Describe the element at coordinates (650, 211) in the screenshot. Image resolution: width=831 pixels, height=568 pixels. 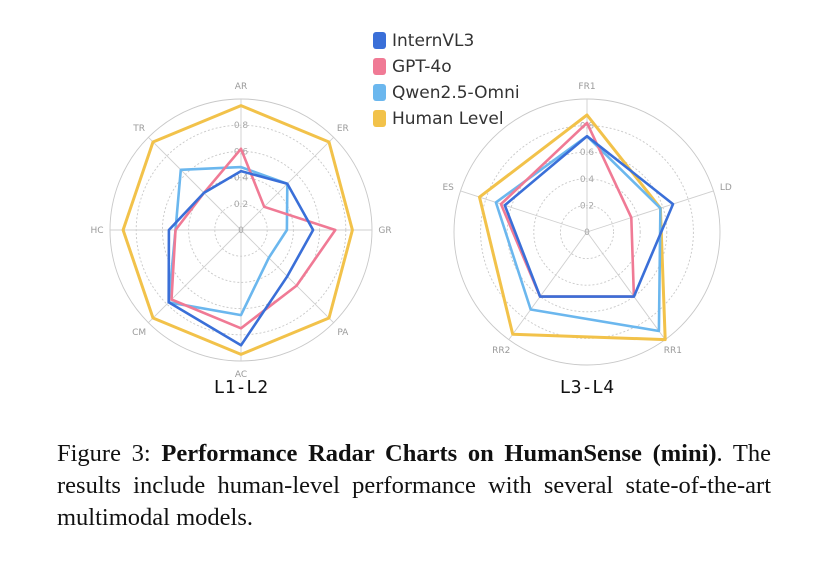
I see `axis-spoke-ld` at that location.